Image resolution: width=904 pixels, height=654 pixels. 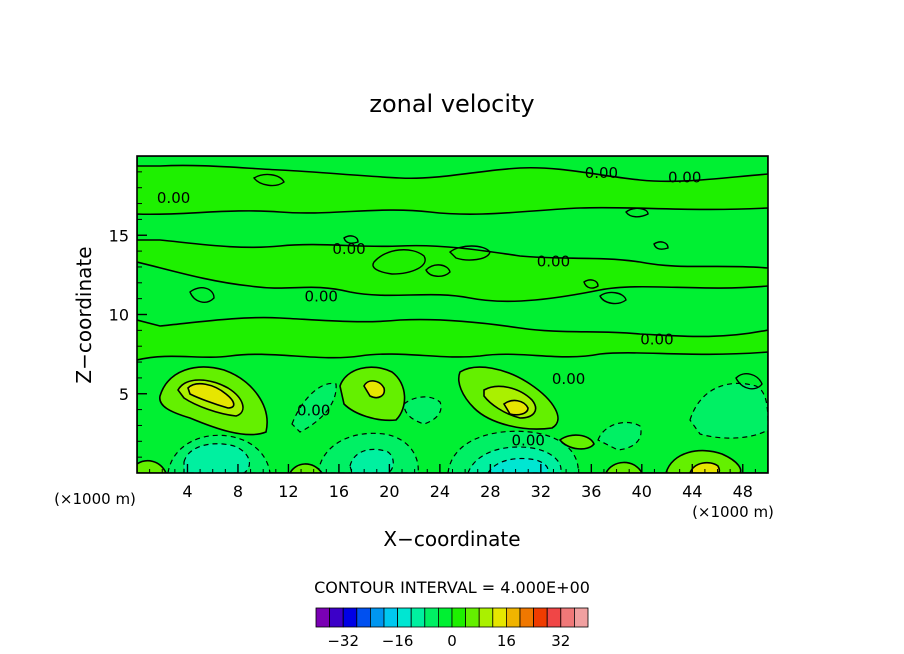 What do you see at coordinates (452, 641) in the screenshot?
I see `colorbar-tick-label: 0` at bounding box center [452, 641].